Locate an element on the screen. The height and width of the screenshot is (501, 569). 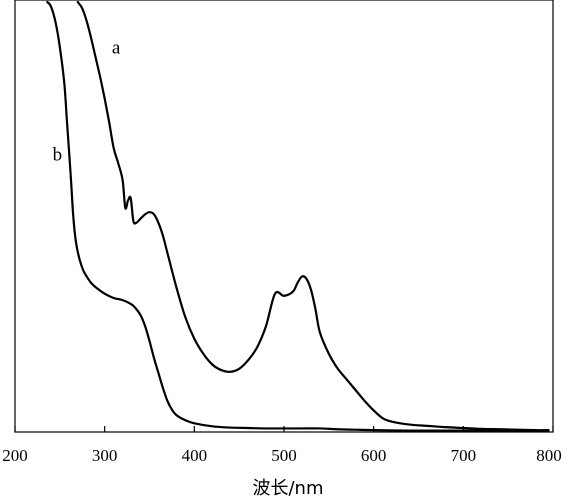
x-tick-label-600: 600 is located at coordinates (374, 455).